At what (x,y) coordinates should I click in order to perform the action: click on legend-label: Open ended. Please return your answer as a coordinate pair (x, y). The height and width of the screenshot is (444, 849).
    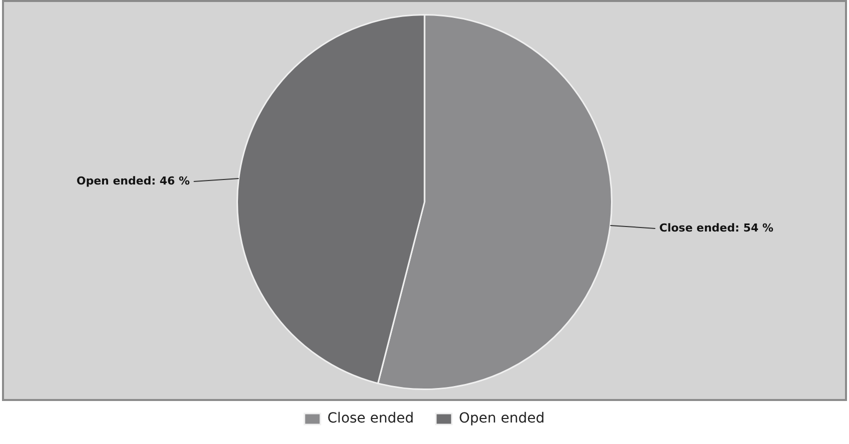
    Looking at the image, I should click on (501, 418).